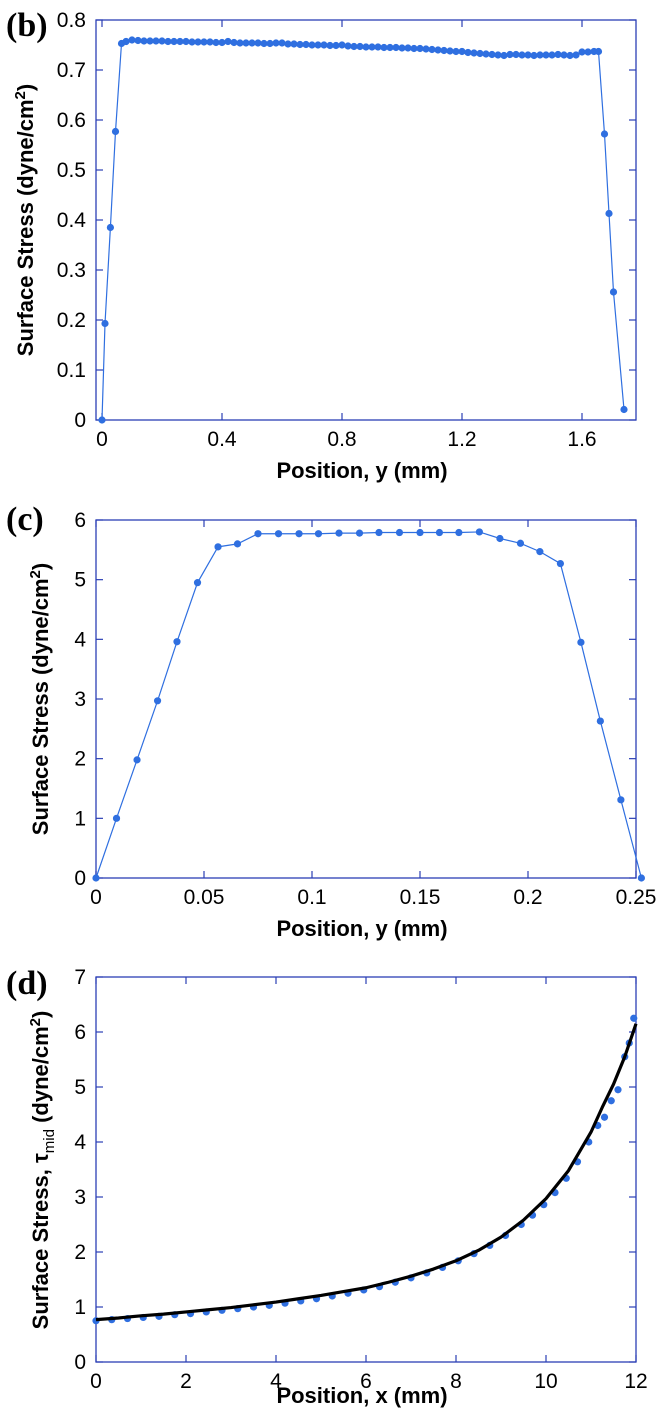 This screenshot has width=656, height=1409. Describe the element at coordinates (581, 439) in the screenshot. I see `x-tick-label: 1.6` at that location.